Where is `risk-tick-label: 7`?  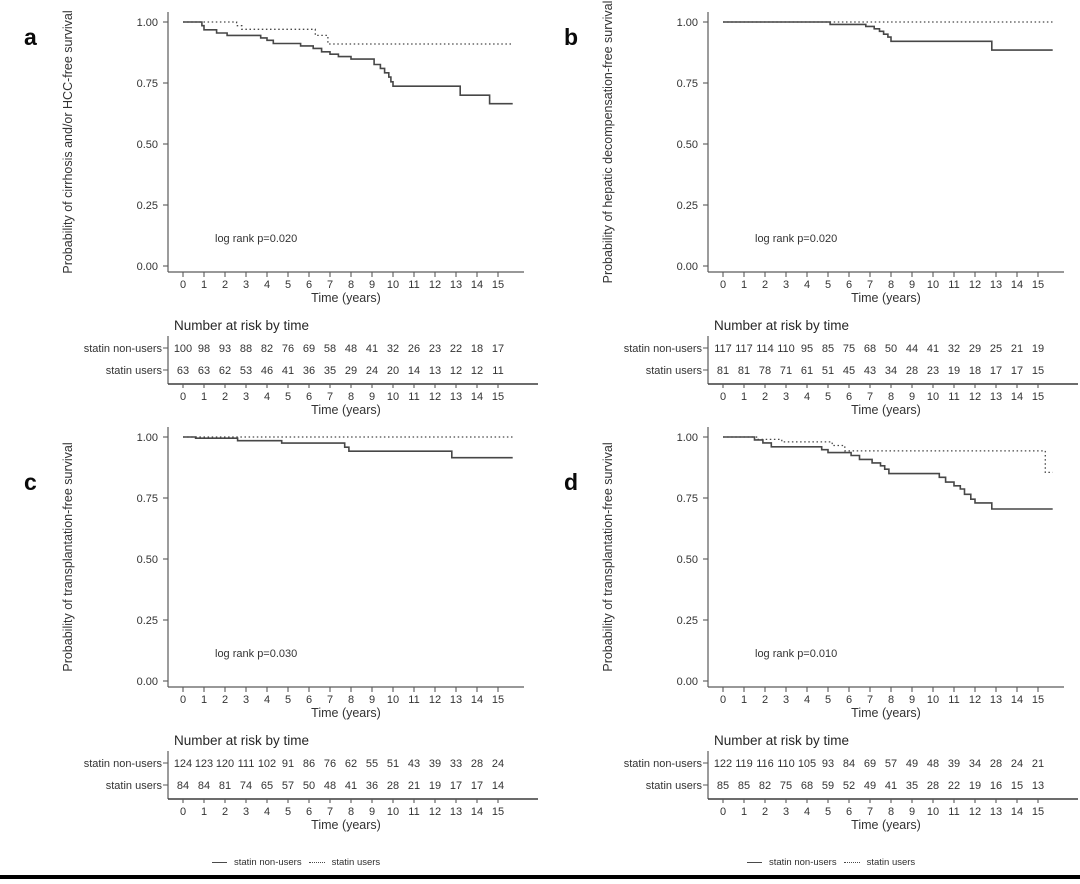
risk-tick-label: 7 is located at coordinates (870, 397).